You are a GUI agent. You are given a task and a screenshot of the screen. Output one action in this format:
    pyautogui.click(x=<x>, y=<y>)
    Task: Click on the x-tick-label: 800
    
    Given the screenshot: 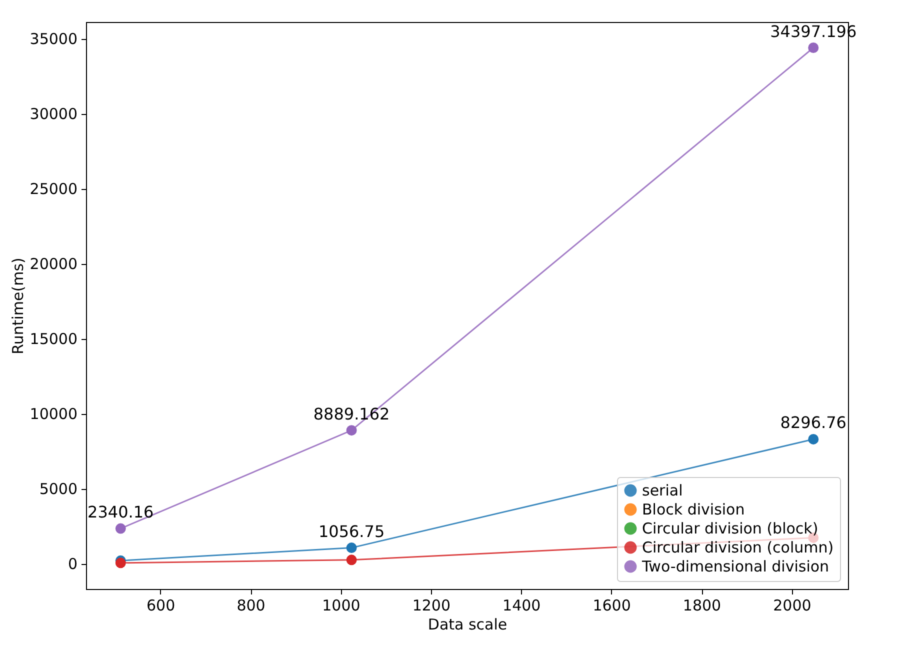 What is the action you would take?
    pyautogui.click(x=251, y=605)
    